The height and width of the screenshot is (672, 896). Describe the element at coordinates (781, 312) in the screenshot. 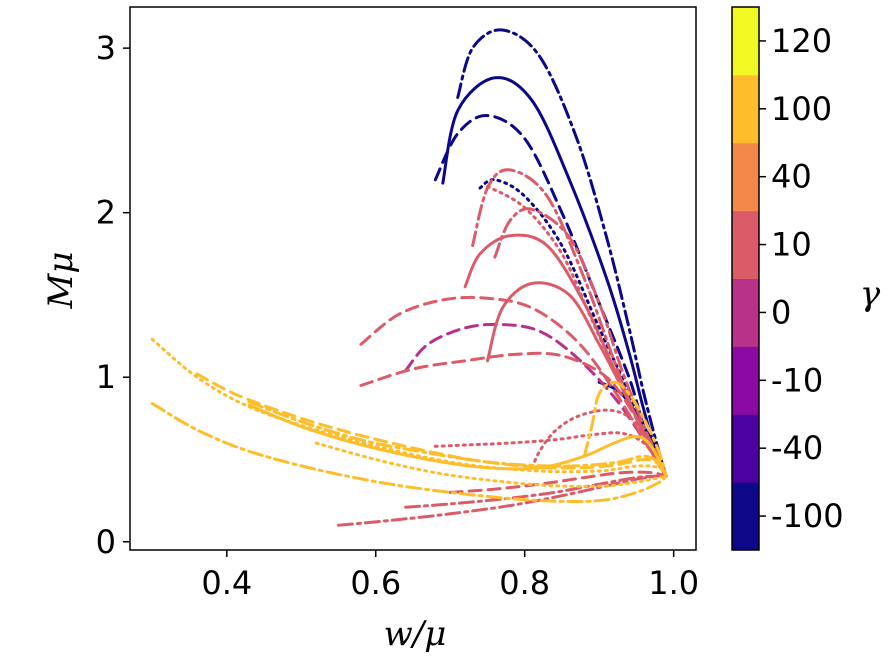

I see `colorbar-tick-label: 0` at that location.